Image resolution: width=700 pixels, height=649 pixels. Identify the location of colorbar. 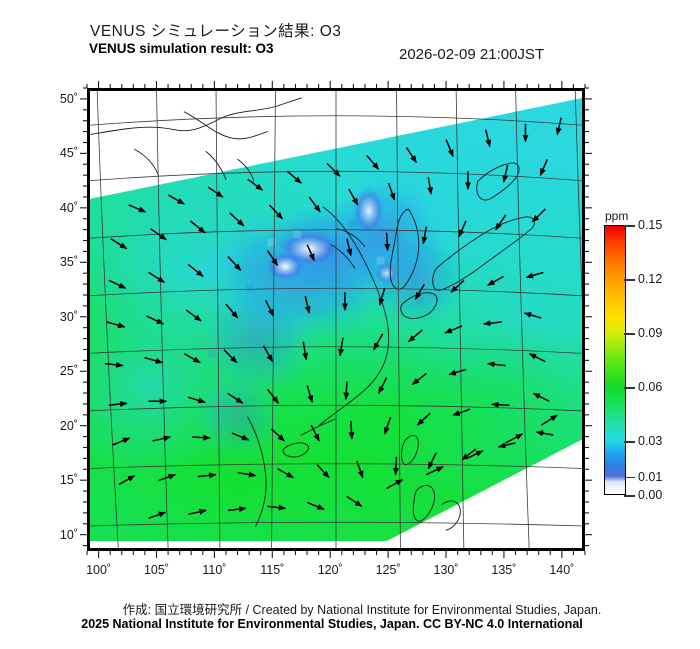
(615, 360).